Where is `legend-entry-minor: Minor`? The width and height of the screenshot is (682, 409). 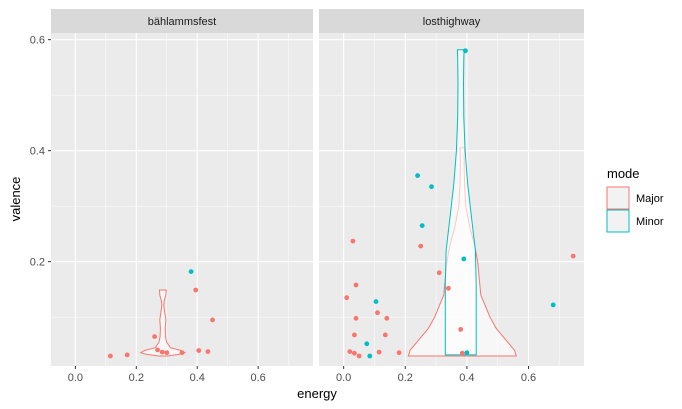 legend-entry-minor: Minor is located at coordinates (635, 221).